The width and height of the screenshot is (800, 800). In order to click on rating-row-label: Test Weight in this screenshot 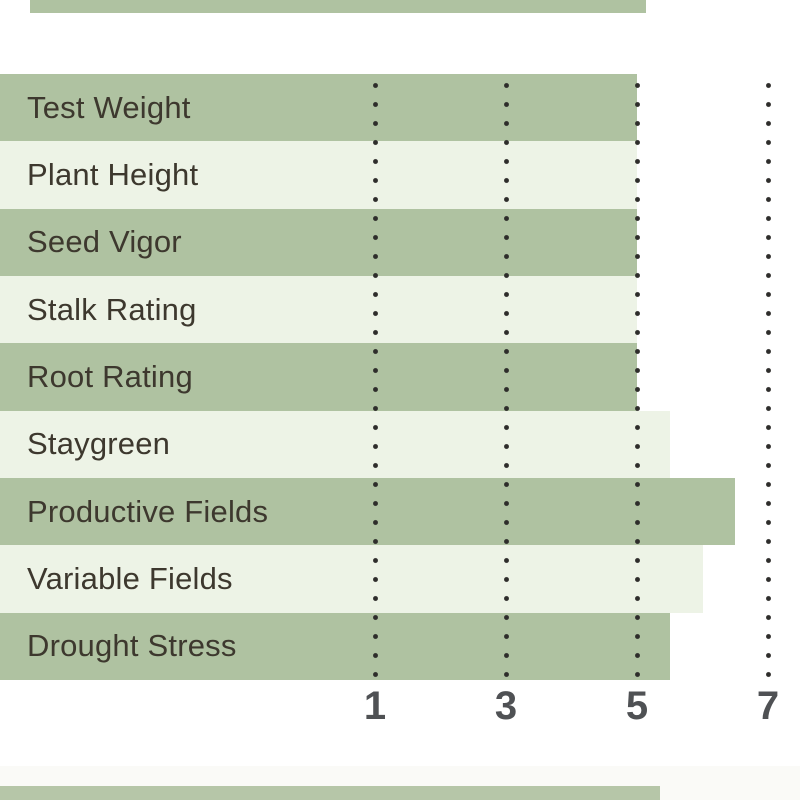, I will do `click(109, 107)`.